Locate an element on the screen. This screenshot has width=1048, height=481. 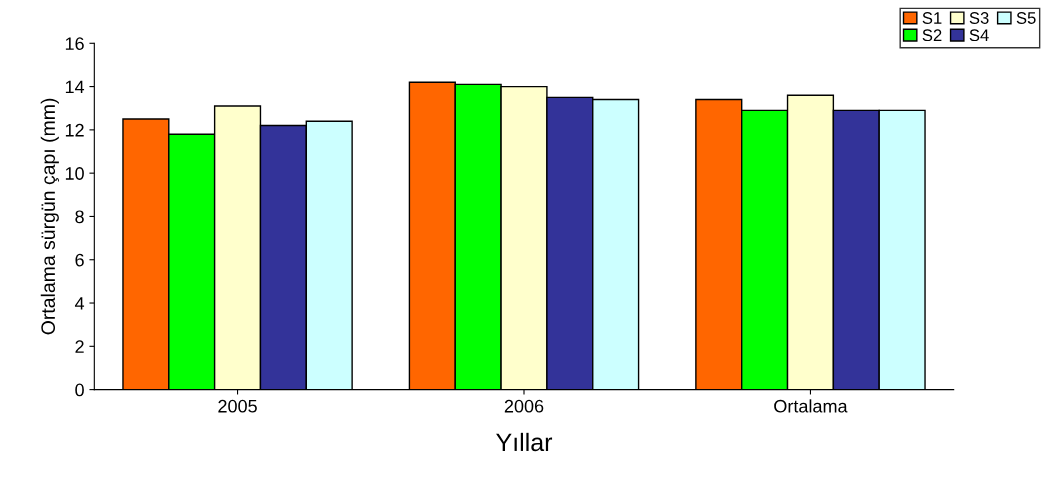
x-axis-title: Yıllar is located at coordinates (524, 442).